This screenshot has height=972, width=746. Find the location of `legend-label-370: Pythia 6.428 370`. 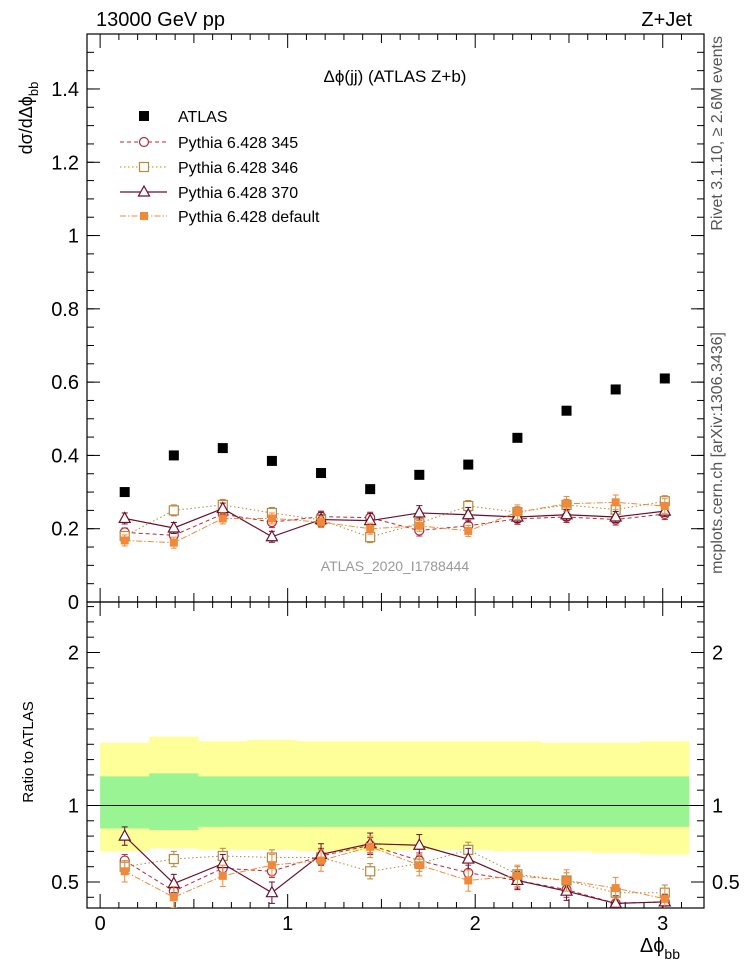

legend-label-370: Pythia 6.428 370 is located at coordinates (238, 193).